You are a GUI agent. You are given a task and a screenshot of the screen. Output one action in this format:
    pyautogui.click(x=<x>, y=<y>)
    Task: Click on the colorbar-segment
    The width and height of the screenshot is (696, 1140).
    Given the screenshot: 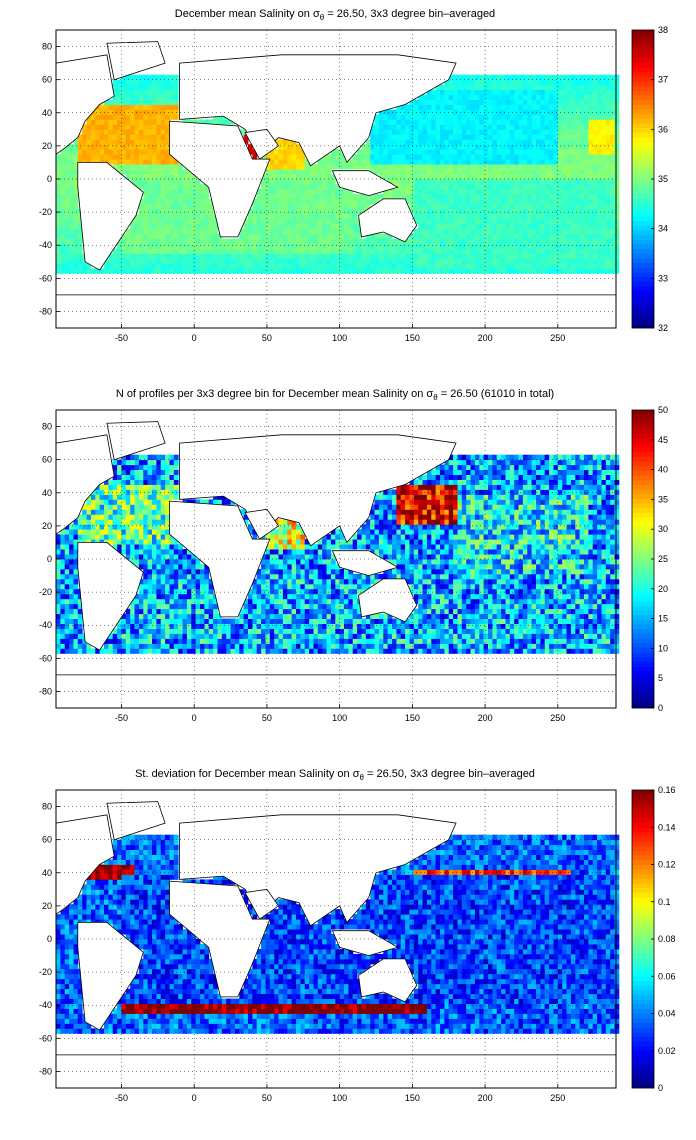 What is the action you would take?
    pyautogui.click(x=643, y=177)
    